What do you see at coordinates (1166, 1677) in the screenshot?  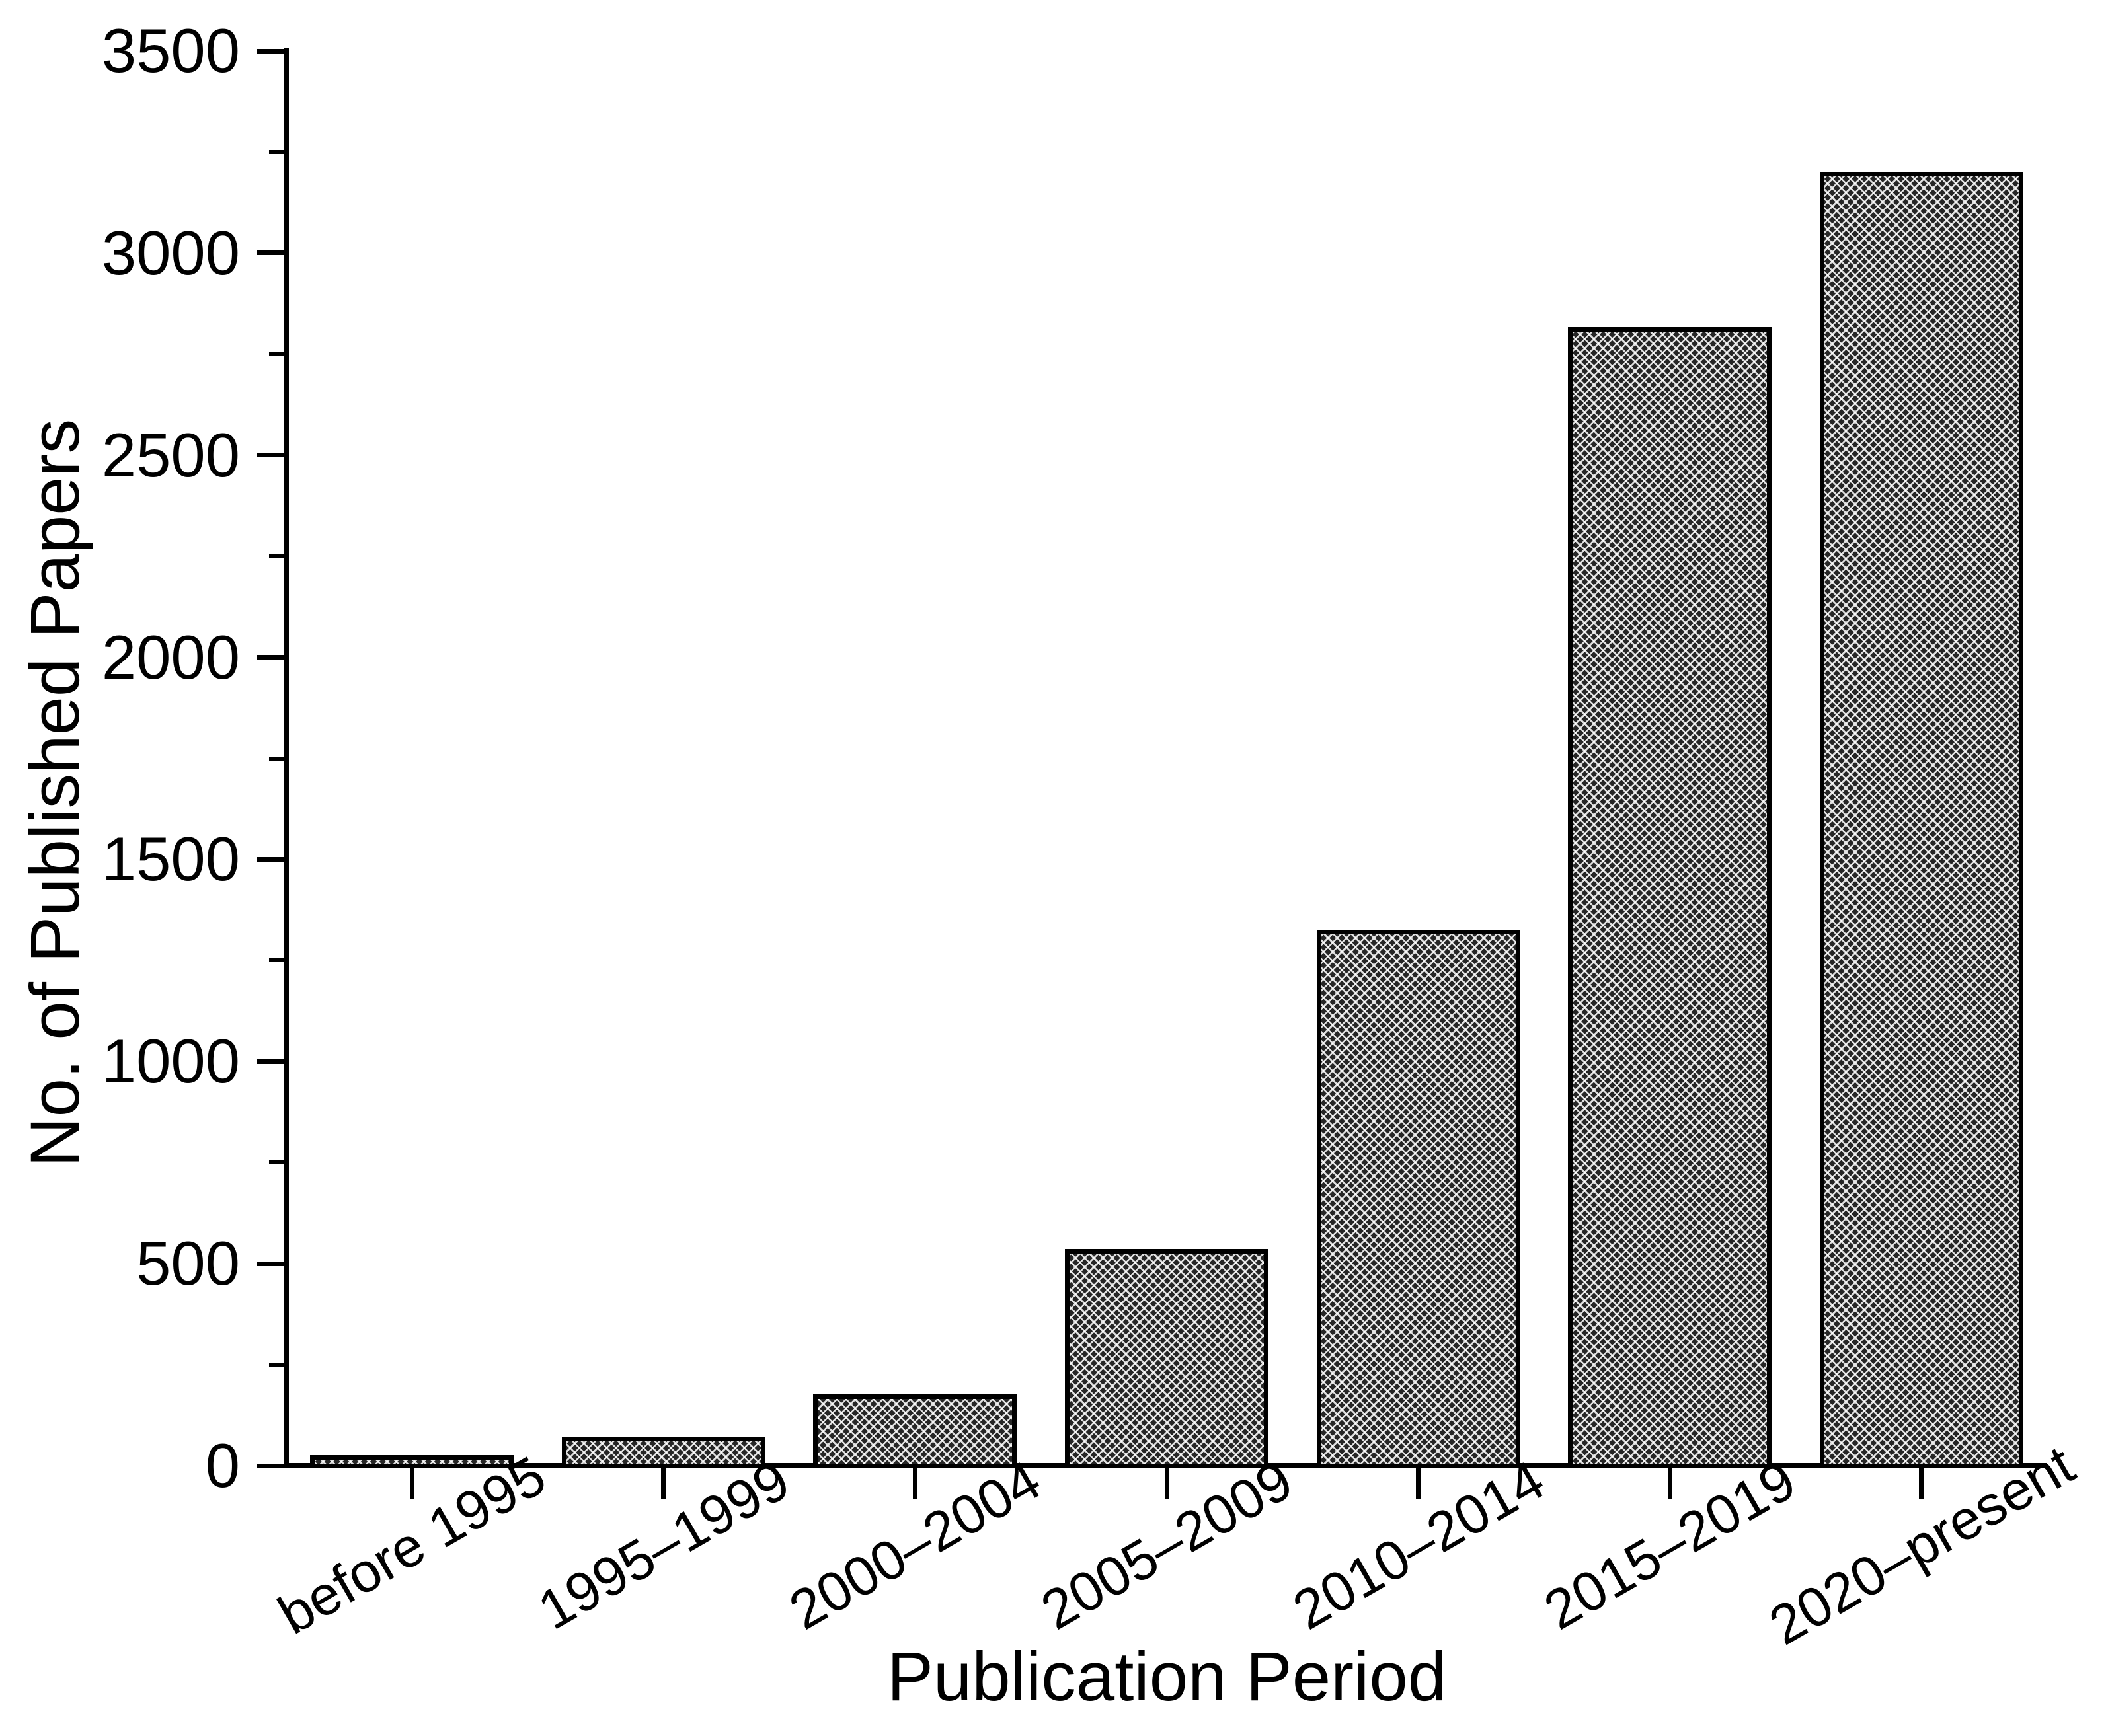 I see `x-axis-title: Publication Period` at bounding box center [1166, 1677].